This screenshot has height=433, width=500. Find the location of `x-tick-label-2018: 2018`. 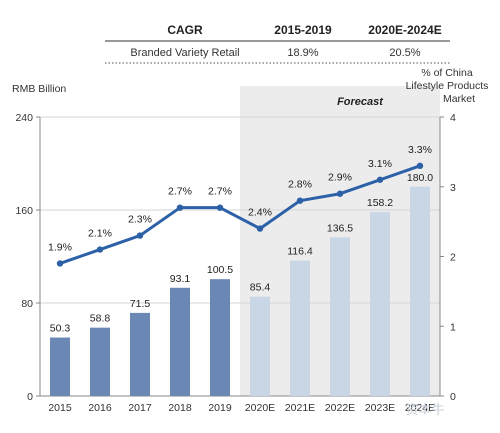

x-tick-label-2018: 2018 is located at coordinates (180, 408).